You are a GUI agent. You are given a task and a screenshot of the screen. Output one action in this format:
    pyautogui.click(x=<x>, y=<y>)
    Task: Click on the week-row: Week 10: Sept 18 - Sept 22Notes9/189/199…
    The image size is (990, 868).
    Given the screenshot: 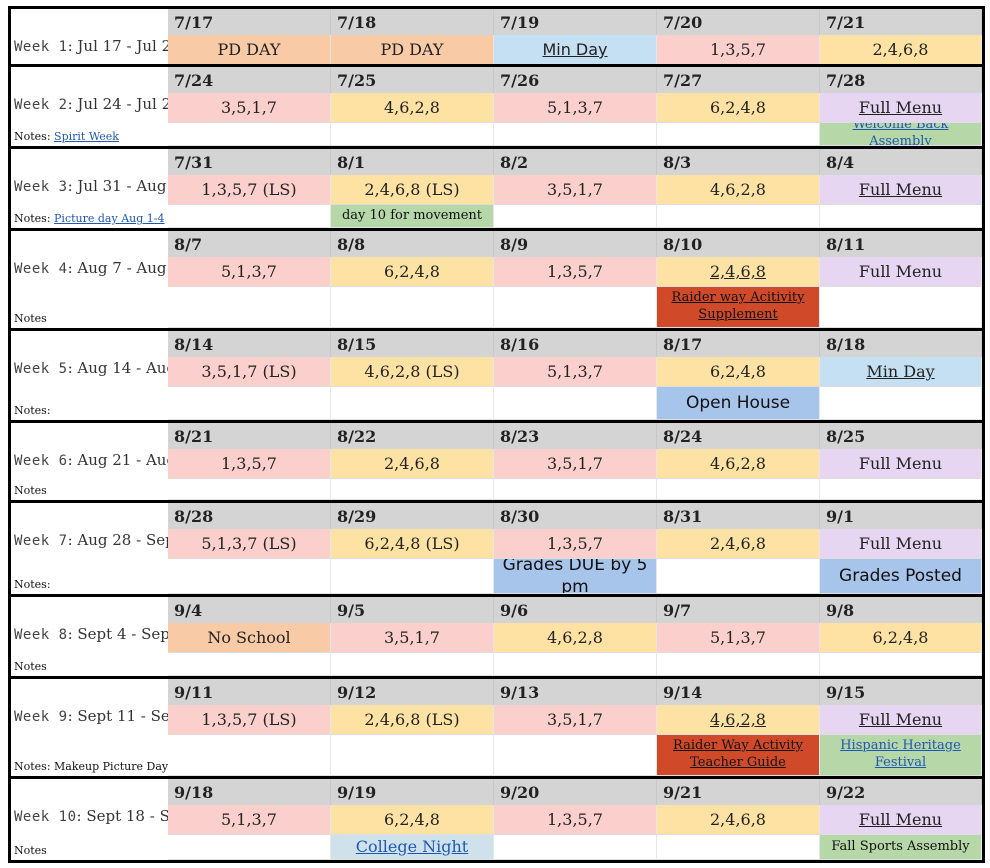 What is the action you would take?
    pyautogui.click(x=496, y=819)
    